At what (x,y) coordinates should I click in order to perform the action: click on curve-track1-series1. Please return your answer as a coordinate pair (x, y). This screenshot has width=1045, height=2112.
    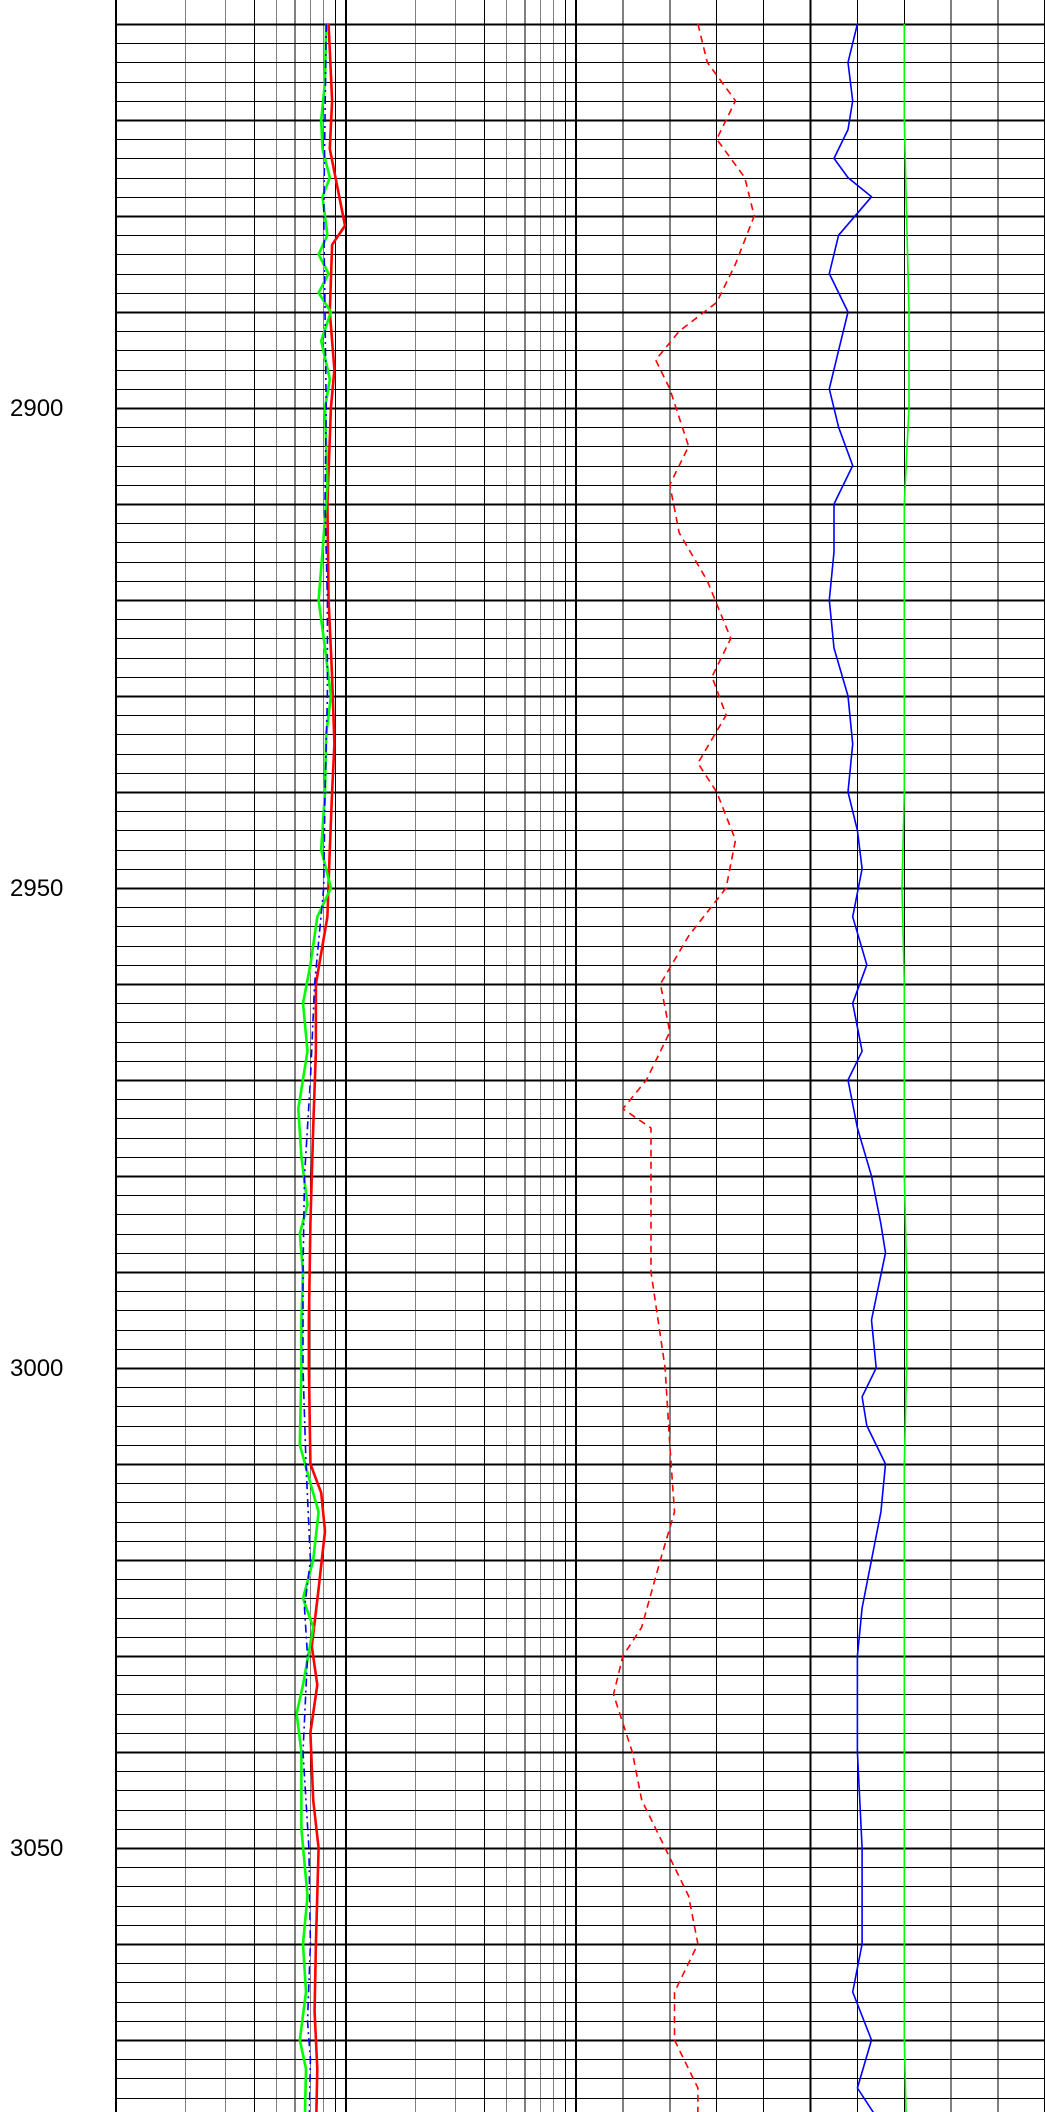
    Looking at the image, I should click on (327, 1067).